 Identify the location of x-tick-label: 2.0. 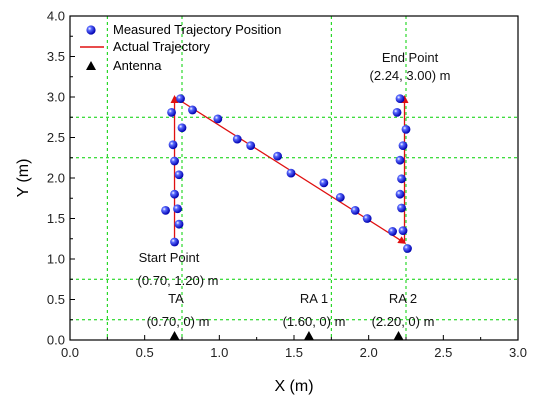
(369, 352).